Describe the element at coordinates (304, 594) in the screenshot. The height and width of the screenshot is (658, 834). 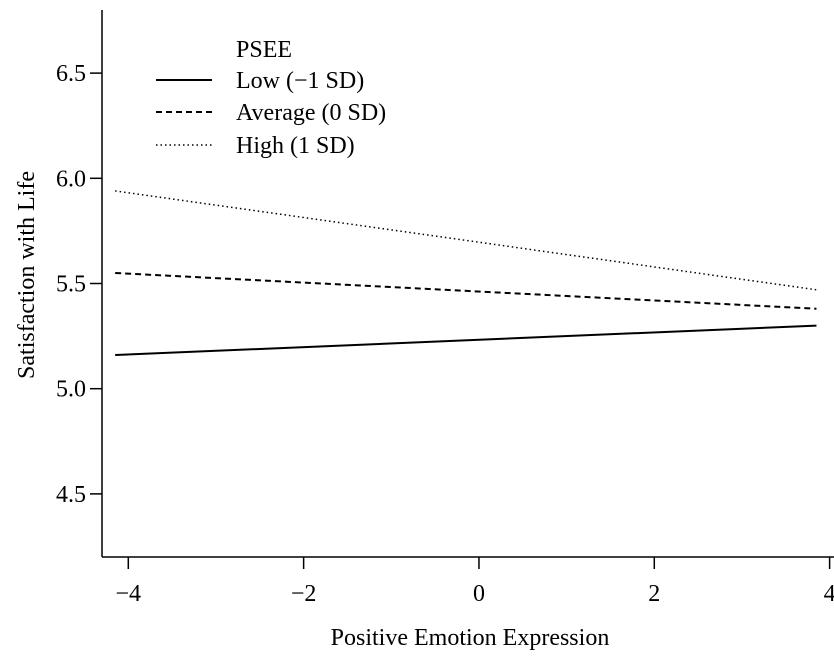
I see `x-tick-label: −2` at that location.